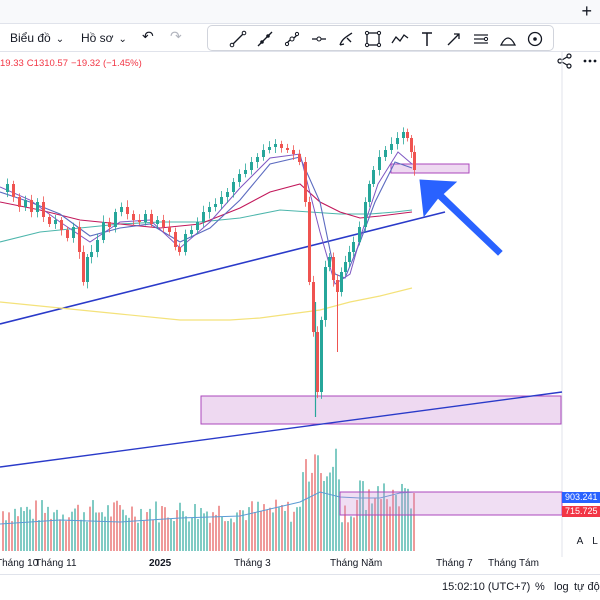 The height and width of the screenshot is (600, 600). Describe the element at coordinates (581, 497) in the screenshot. I see `price-badge: 903.241` at that location.